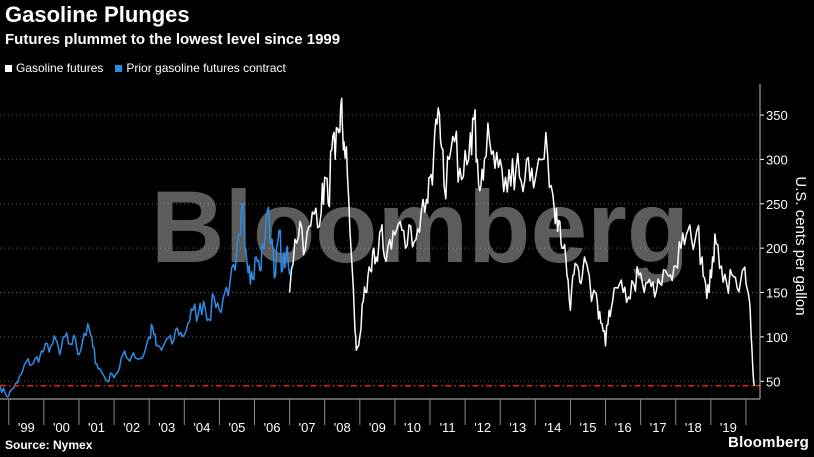 This screenshot has width=814, height=457. I want to click on legend-item-prior-contract: Prior gasoline futures contract, so click(200, 68).